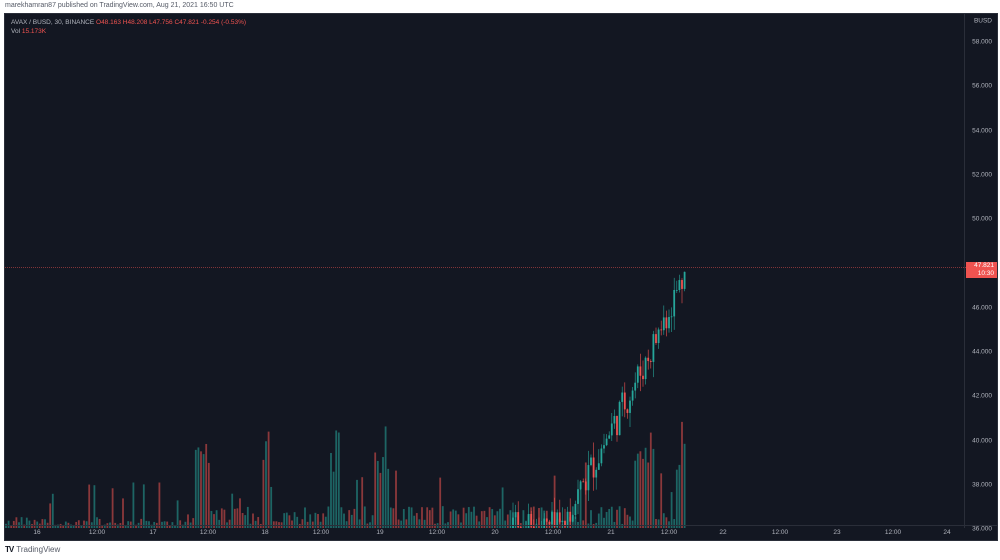 The image size is (1000, 560). Describe the element at coordinates (982, 86) in the screenshot. I see `price-tick: 56.000` at that location.